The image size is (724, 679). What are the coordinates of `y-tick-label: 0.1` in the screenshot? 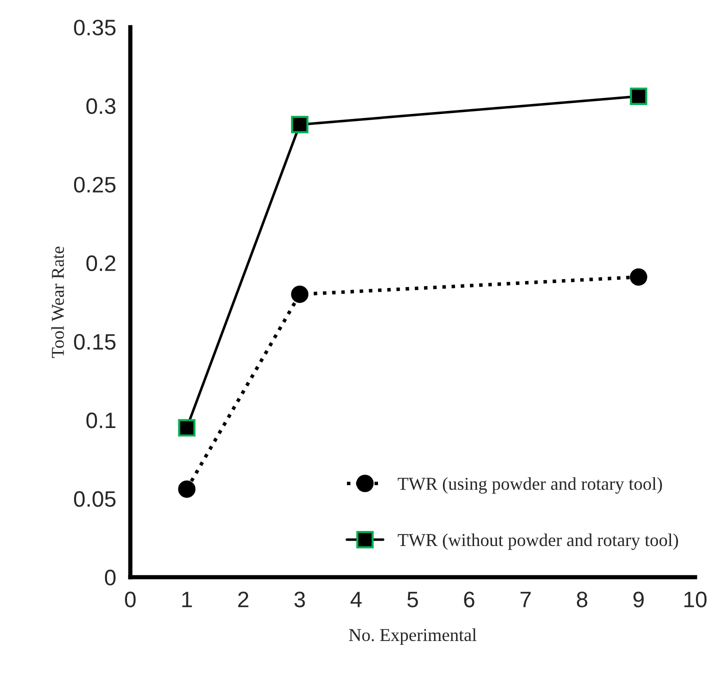 It's located at (101, 420).